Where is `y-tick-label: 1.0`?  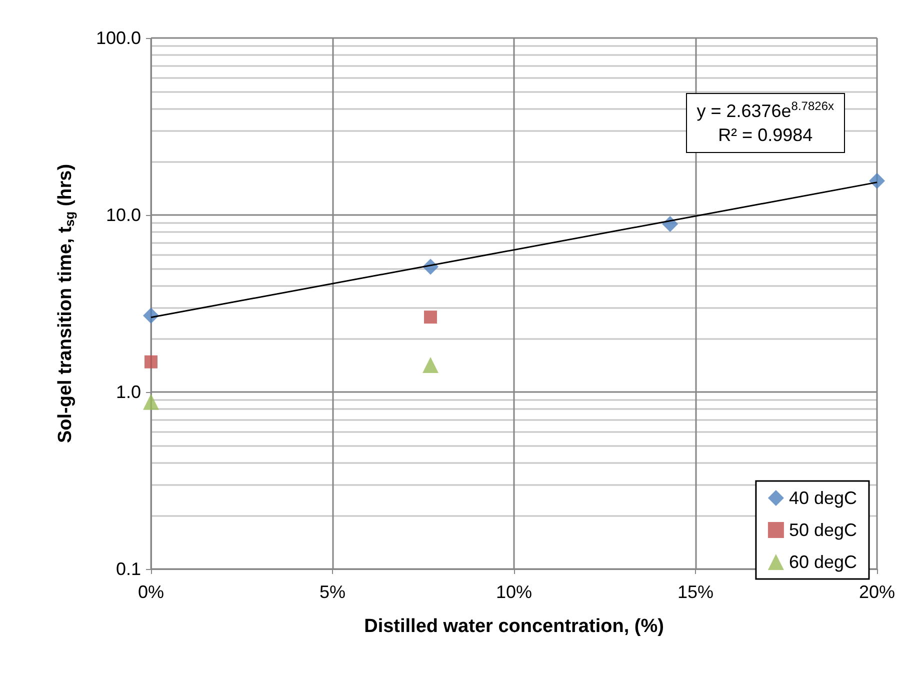
y-tick-label: 1.0 is located at coordinates (128, 392).